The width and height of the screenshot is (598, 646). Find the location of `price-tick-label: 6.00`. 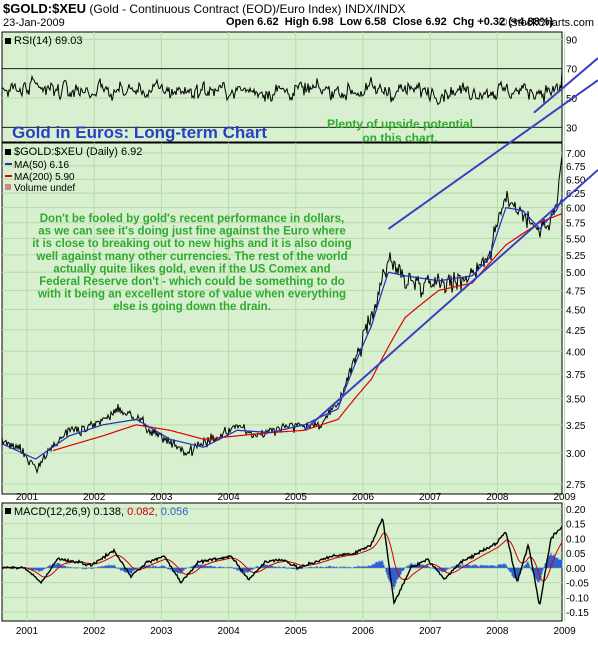

price-tick-label: 6.00 is located at coordinates (576, 209).